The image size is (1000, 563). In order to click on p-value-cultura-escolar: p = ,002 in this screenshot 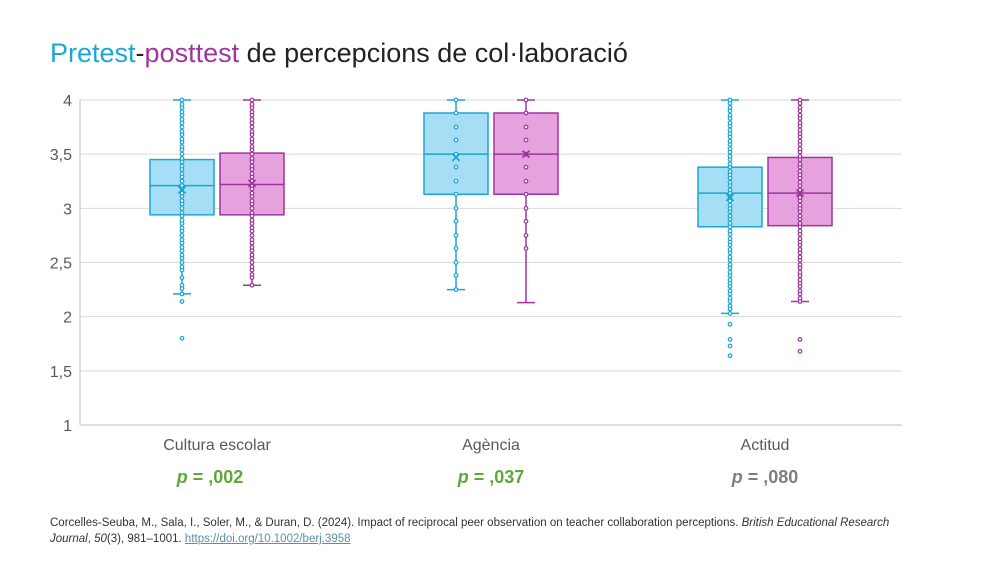, I will do `click(210, 477)`.